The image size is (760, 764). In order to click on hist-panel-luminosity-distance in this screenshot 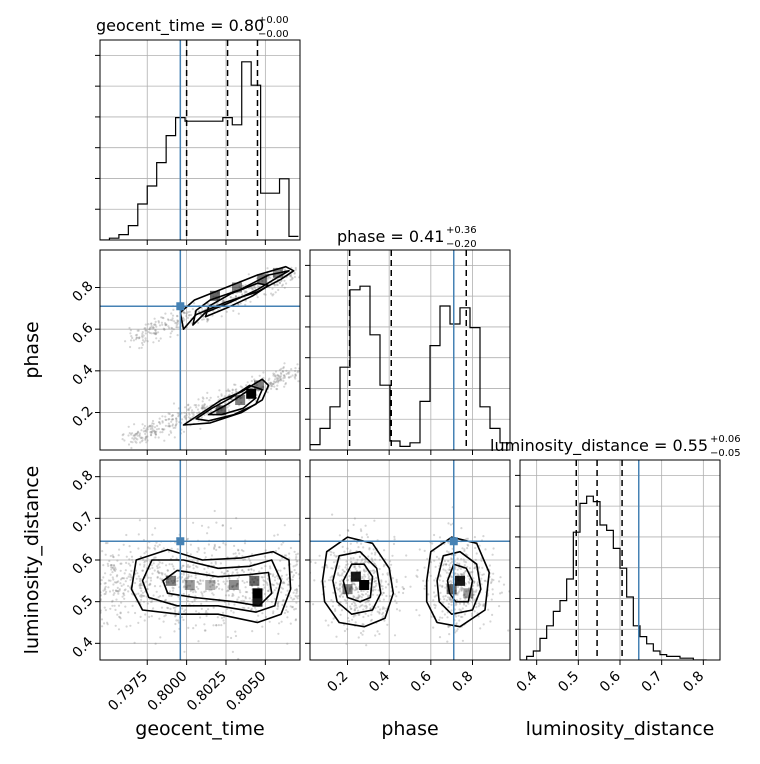, I will do `click(613, 560)`.